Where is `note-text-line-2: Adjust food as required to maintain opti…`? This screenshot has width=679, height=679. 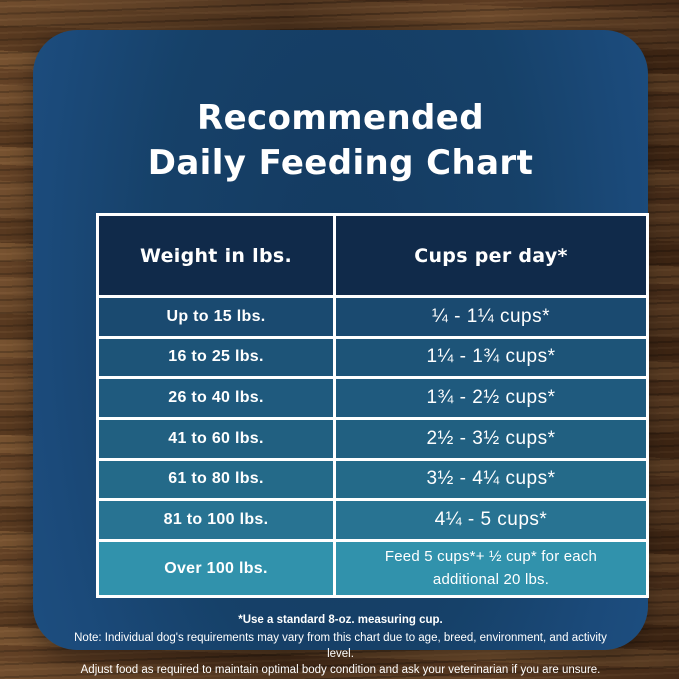 note-text-line-2: Adjust food as required to maintain opti… is located at coordinates (340, 670).